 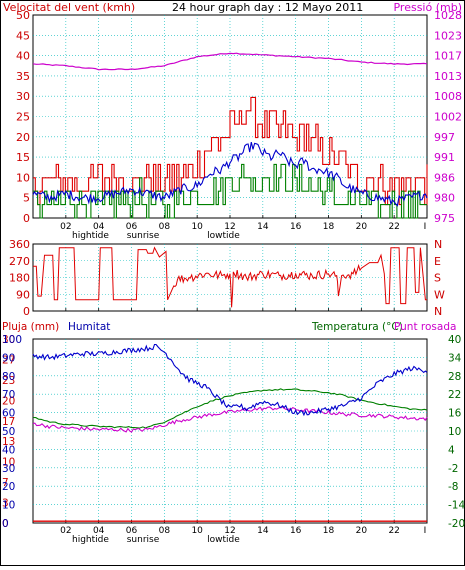 I want to click on y-tick-label: 23, so click(x=8, y=381).